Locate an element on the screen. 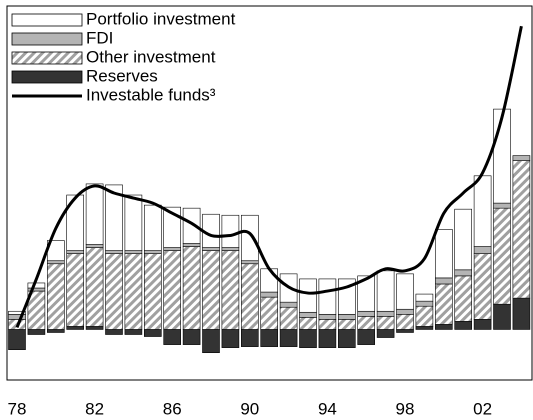 The height and width of the screenshot is (420, 533). legend-label: FDI is located at coordinates (99, 37).